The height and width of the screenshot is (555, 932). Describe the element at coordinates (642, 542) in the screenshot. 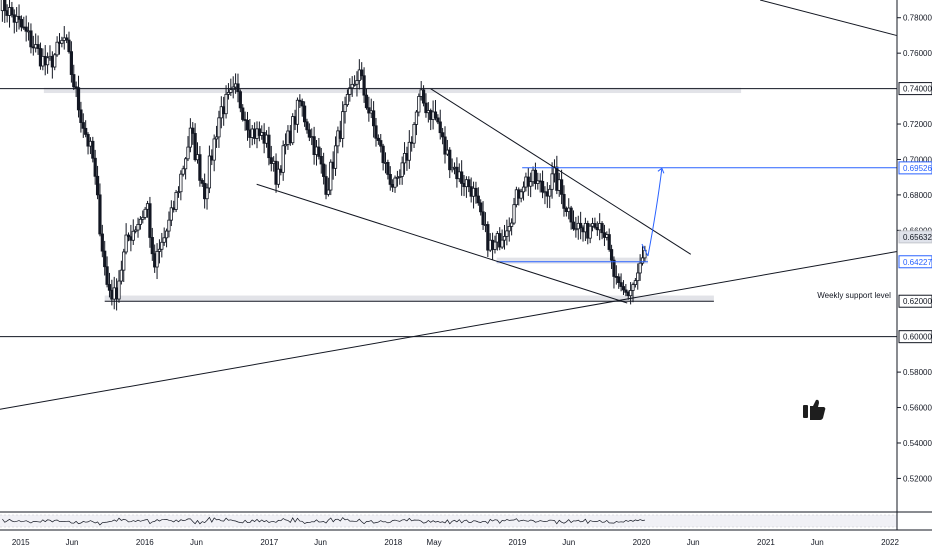

I see `x-tick-label: 2020` at that location.